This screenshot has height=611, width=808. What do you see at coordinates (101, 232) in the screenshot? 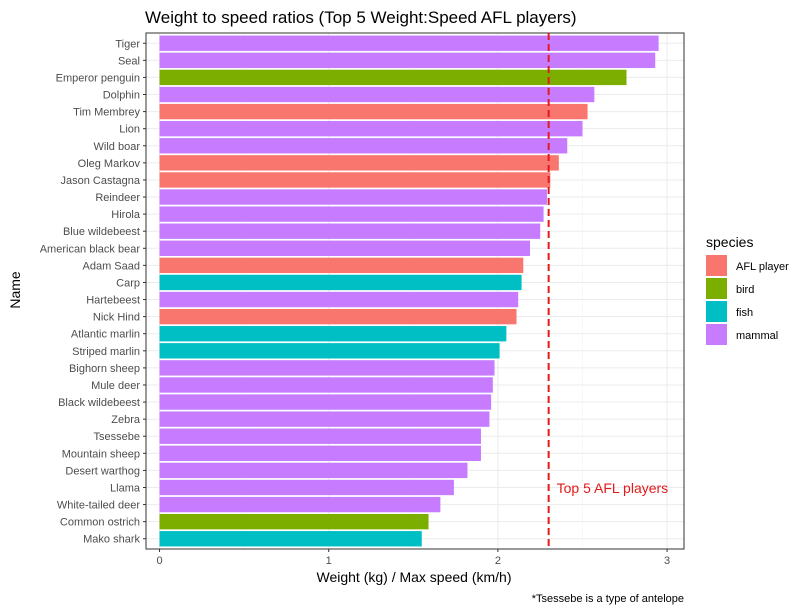
I see `y-tick-label: Blue wildebeest` at bounding box center [101, 232].